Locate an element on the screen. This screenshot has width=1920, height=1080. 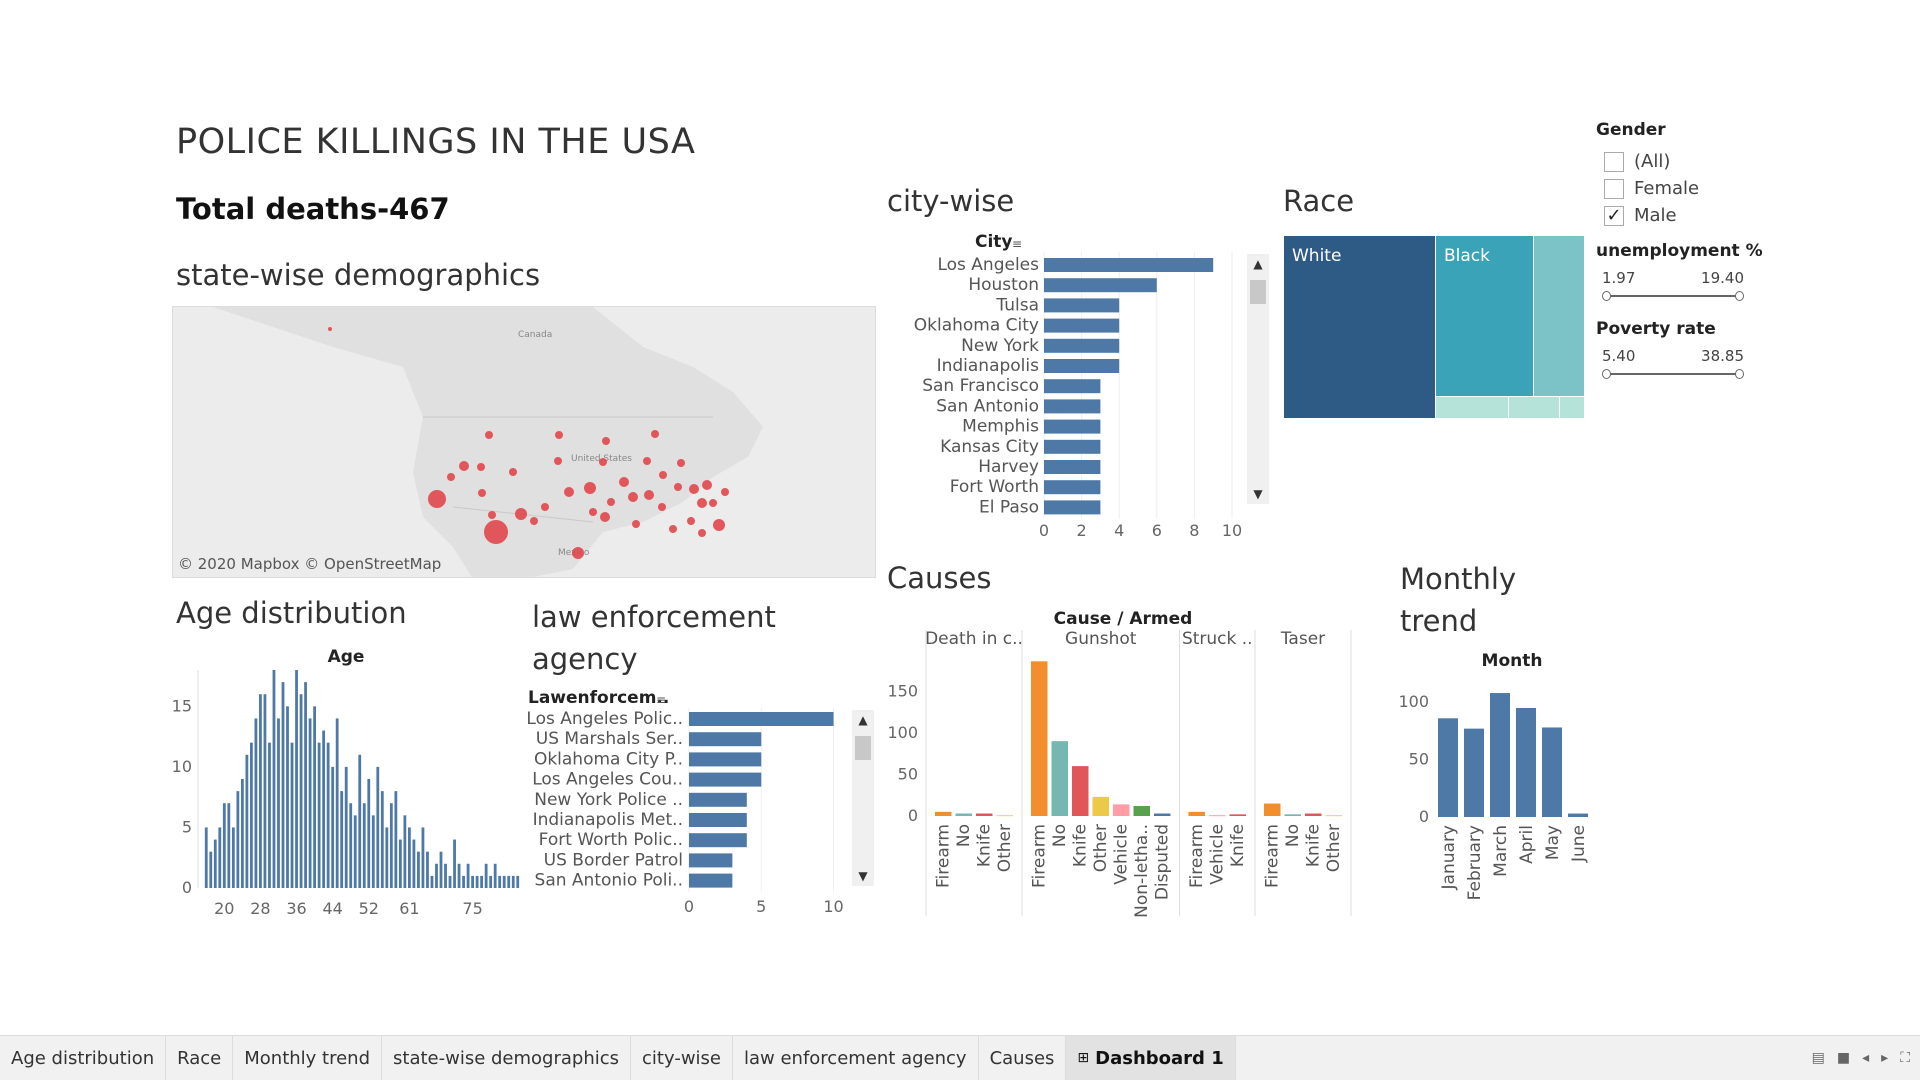
age-chart: Age 0 5 10 15 20 28 36 44 52 61 75 is located at coordinates (347, 782).